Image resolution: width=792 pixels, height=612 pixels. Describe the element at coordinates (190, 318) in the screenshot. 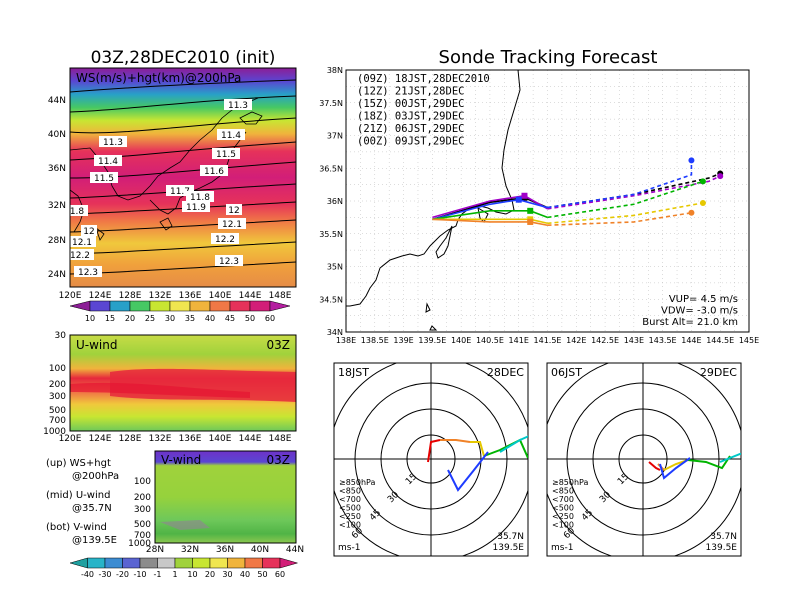

I see `colorbar-label: 35` at that location.